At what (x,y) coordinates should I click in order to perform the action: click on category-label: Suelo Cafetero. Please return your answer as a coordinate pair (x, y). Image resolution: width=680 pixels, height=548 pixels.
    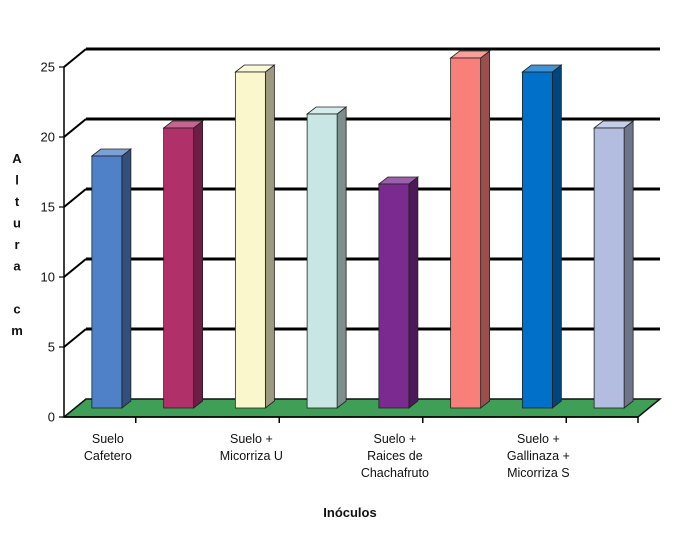
    Looking at the image, I should click on (108, 447).